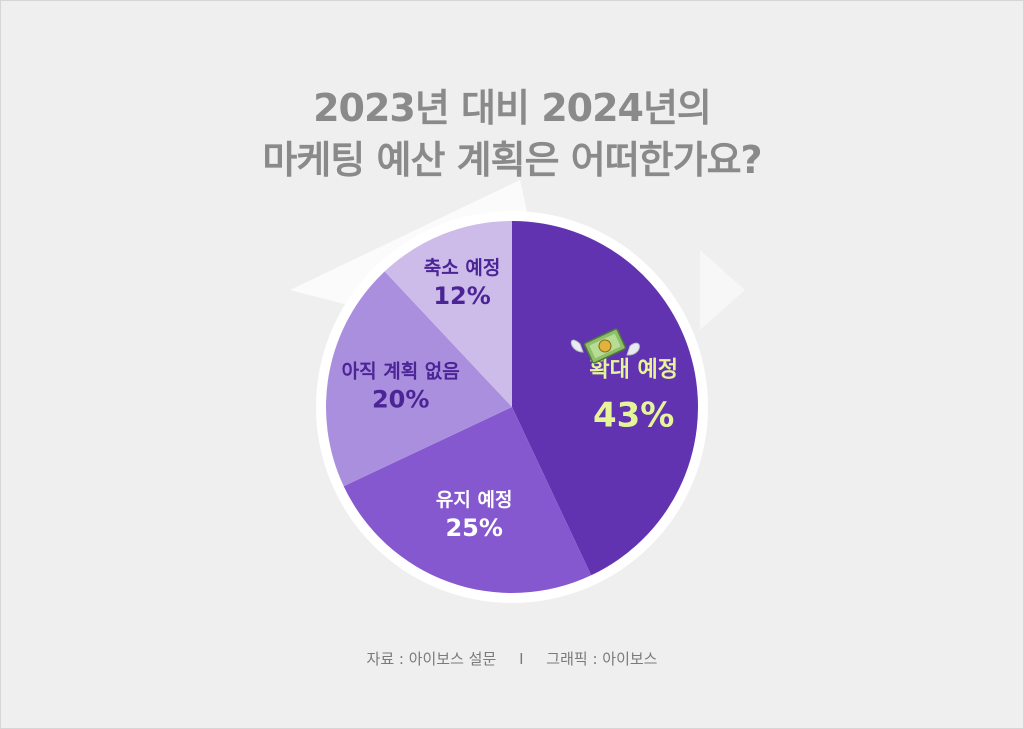 This screenshot has height=729, width=1024. What do you see at coordinates (474, 500) in the screenshot?
I see `slice-label: 유지 예정` at bounding box center [474, 500].